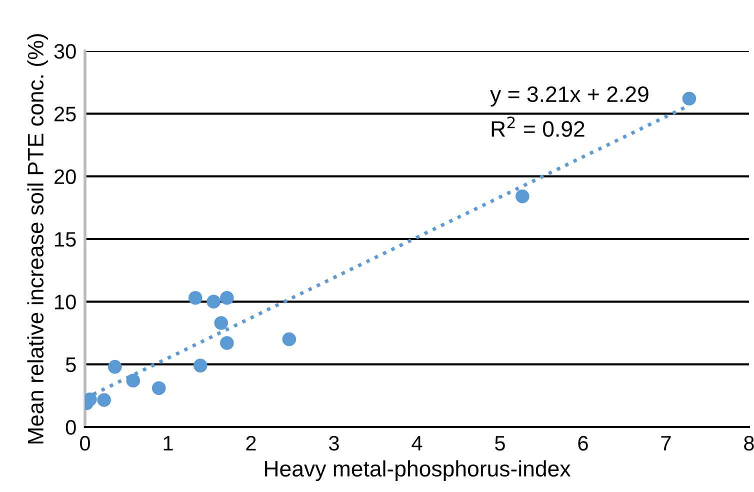 This screenshot has height=492, width=754. What do you see at coordinates (749, 443) in the screenshot?
I see `x-tick-label: 8` at bounding box center [749, 443].